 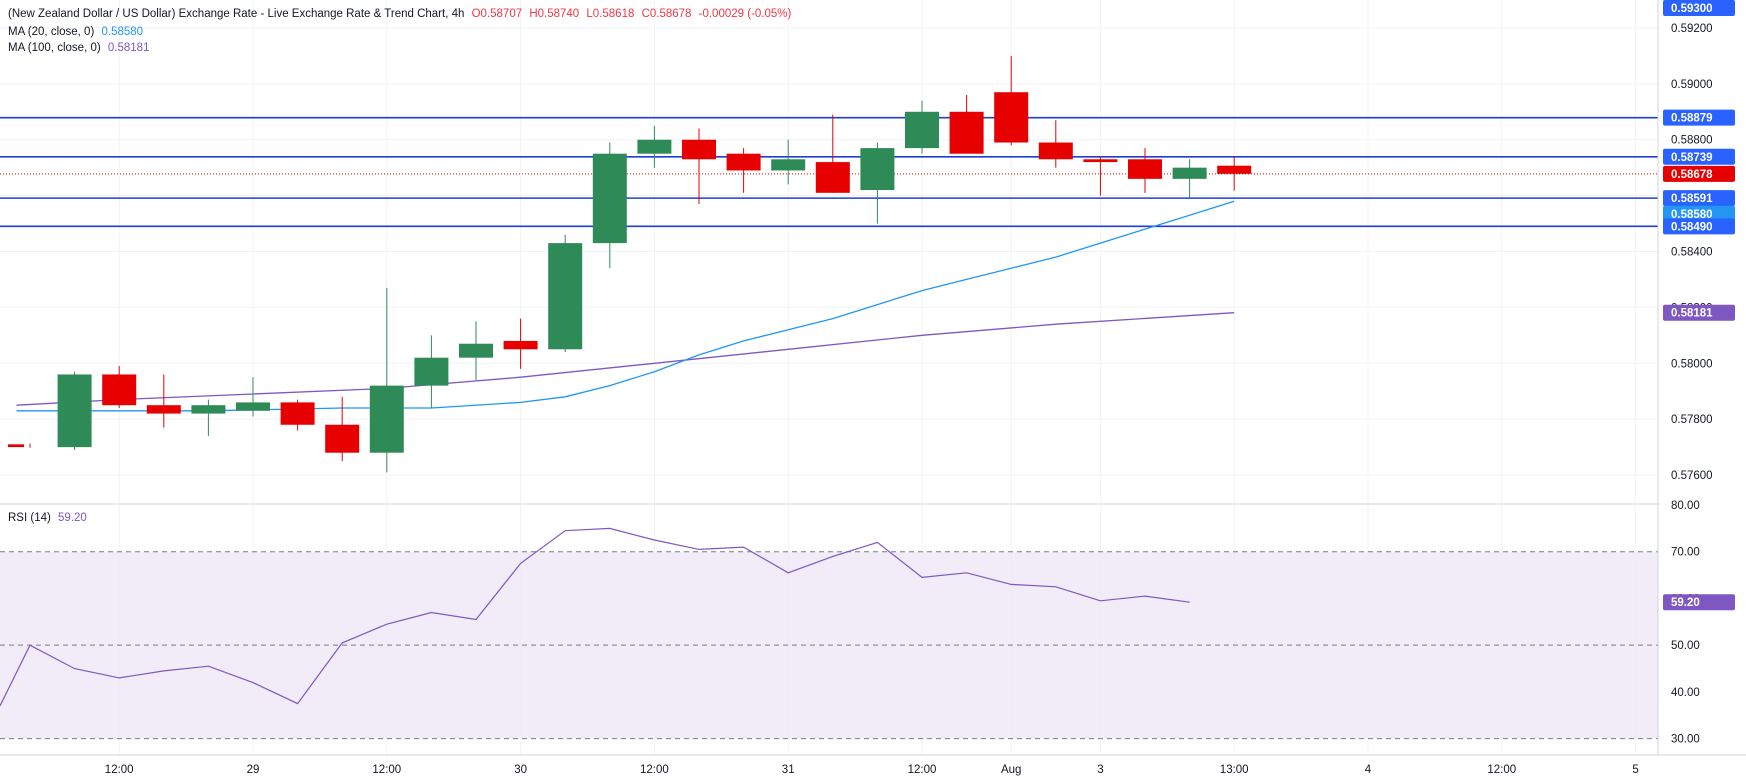 I want to click on price-tick-label: 0.59000, so click(x=1692, y=85).